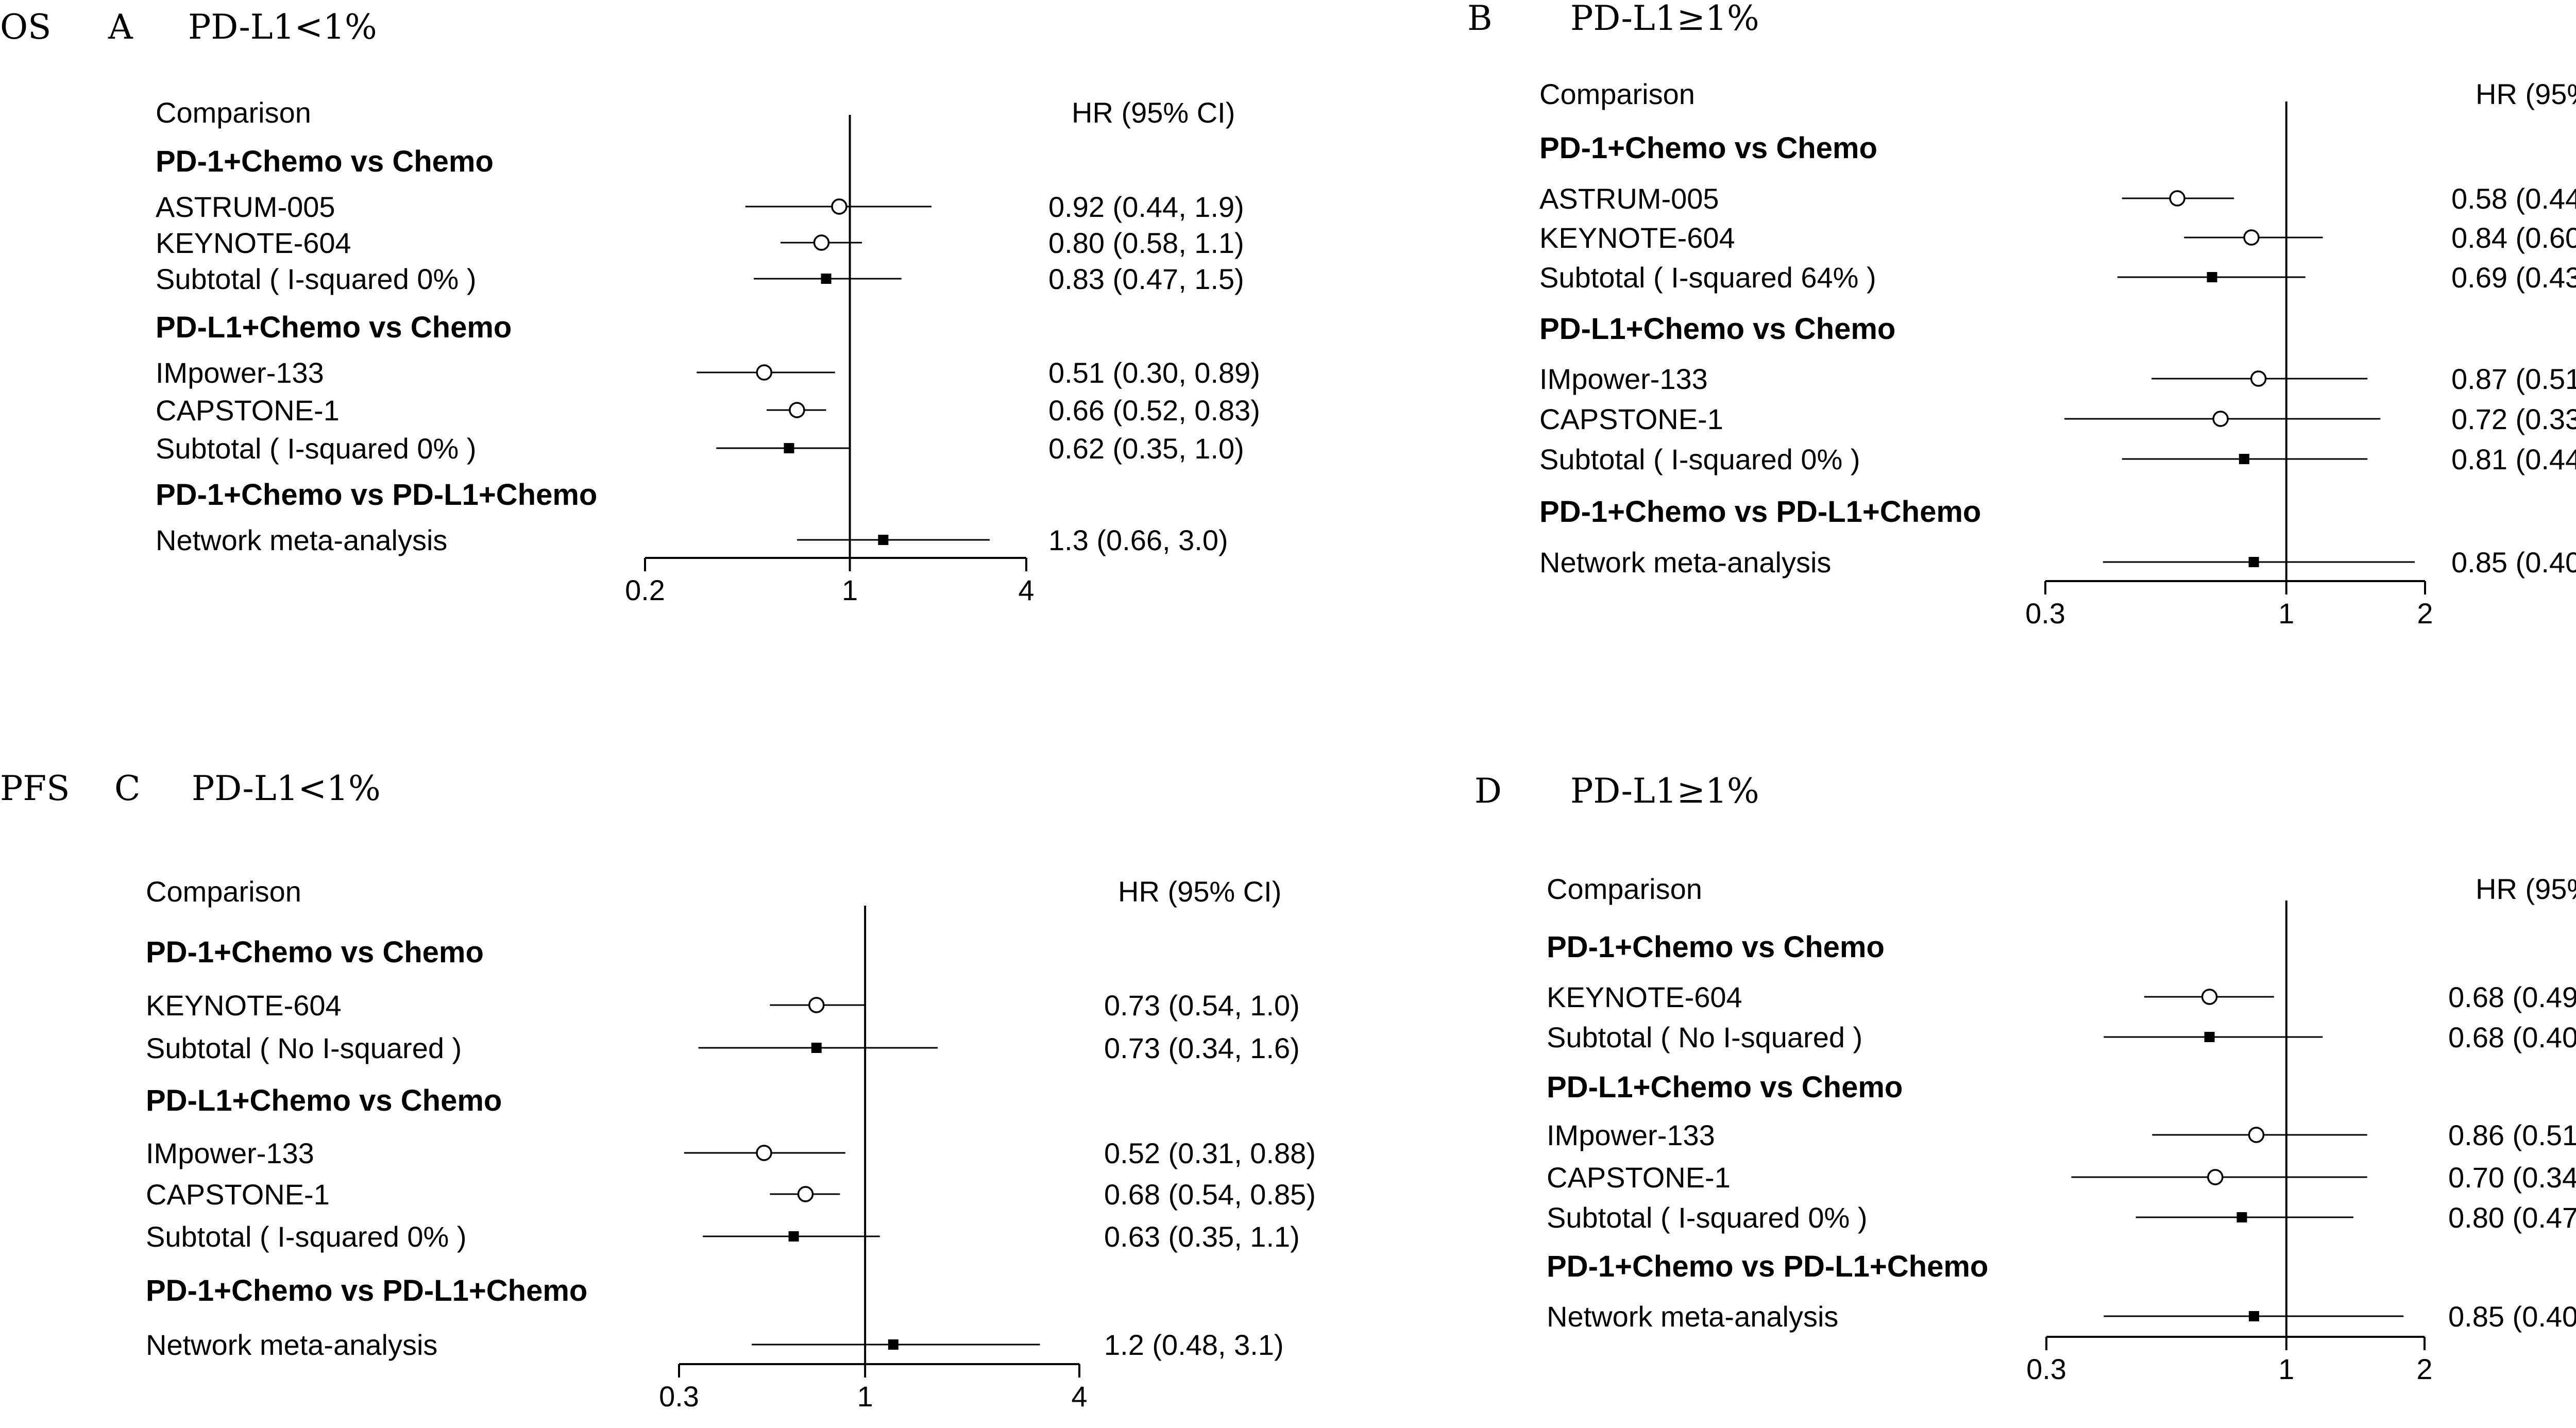 This screenshot has height=1428, width=2576. I want to click on row-label-pfs: PFS, so click(35, 788).